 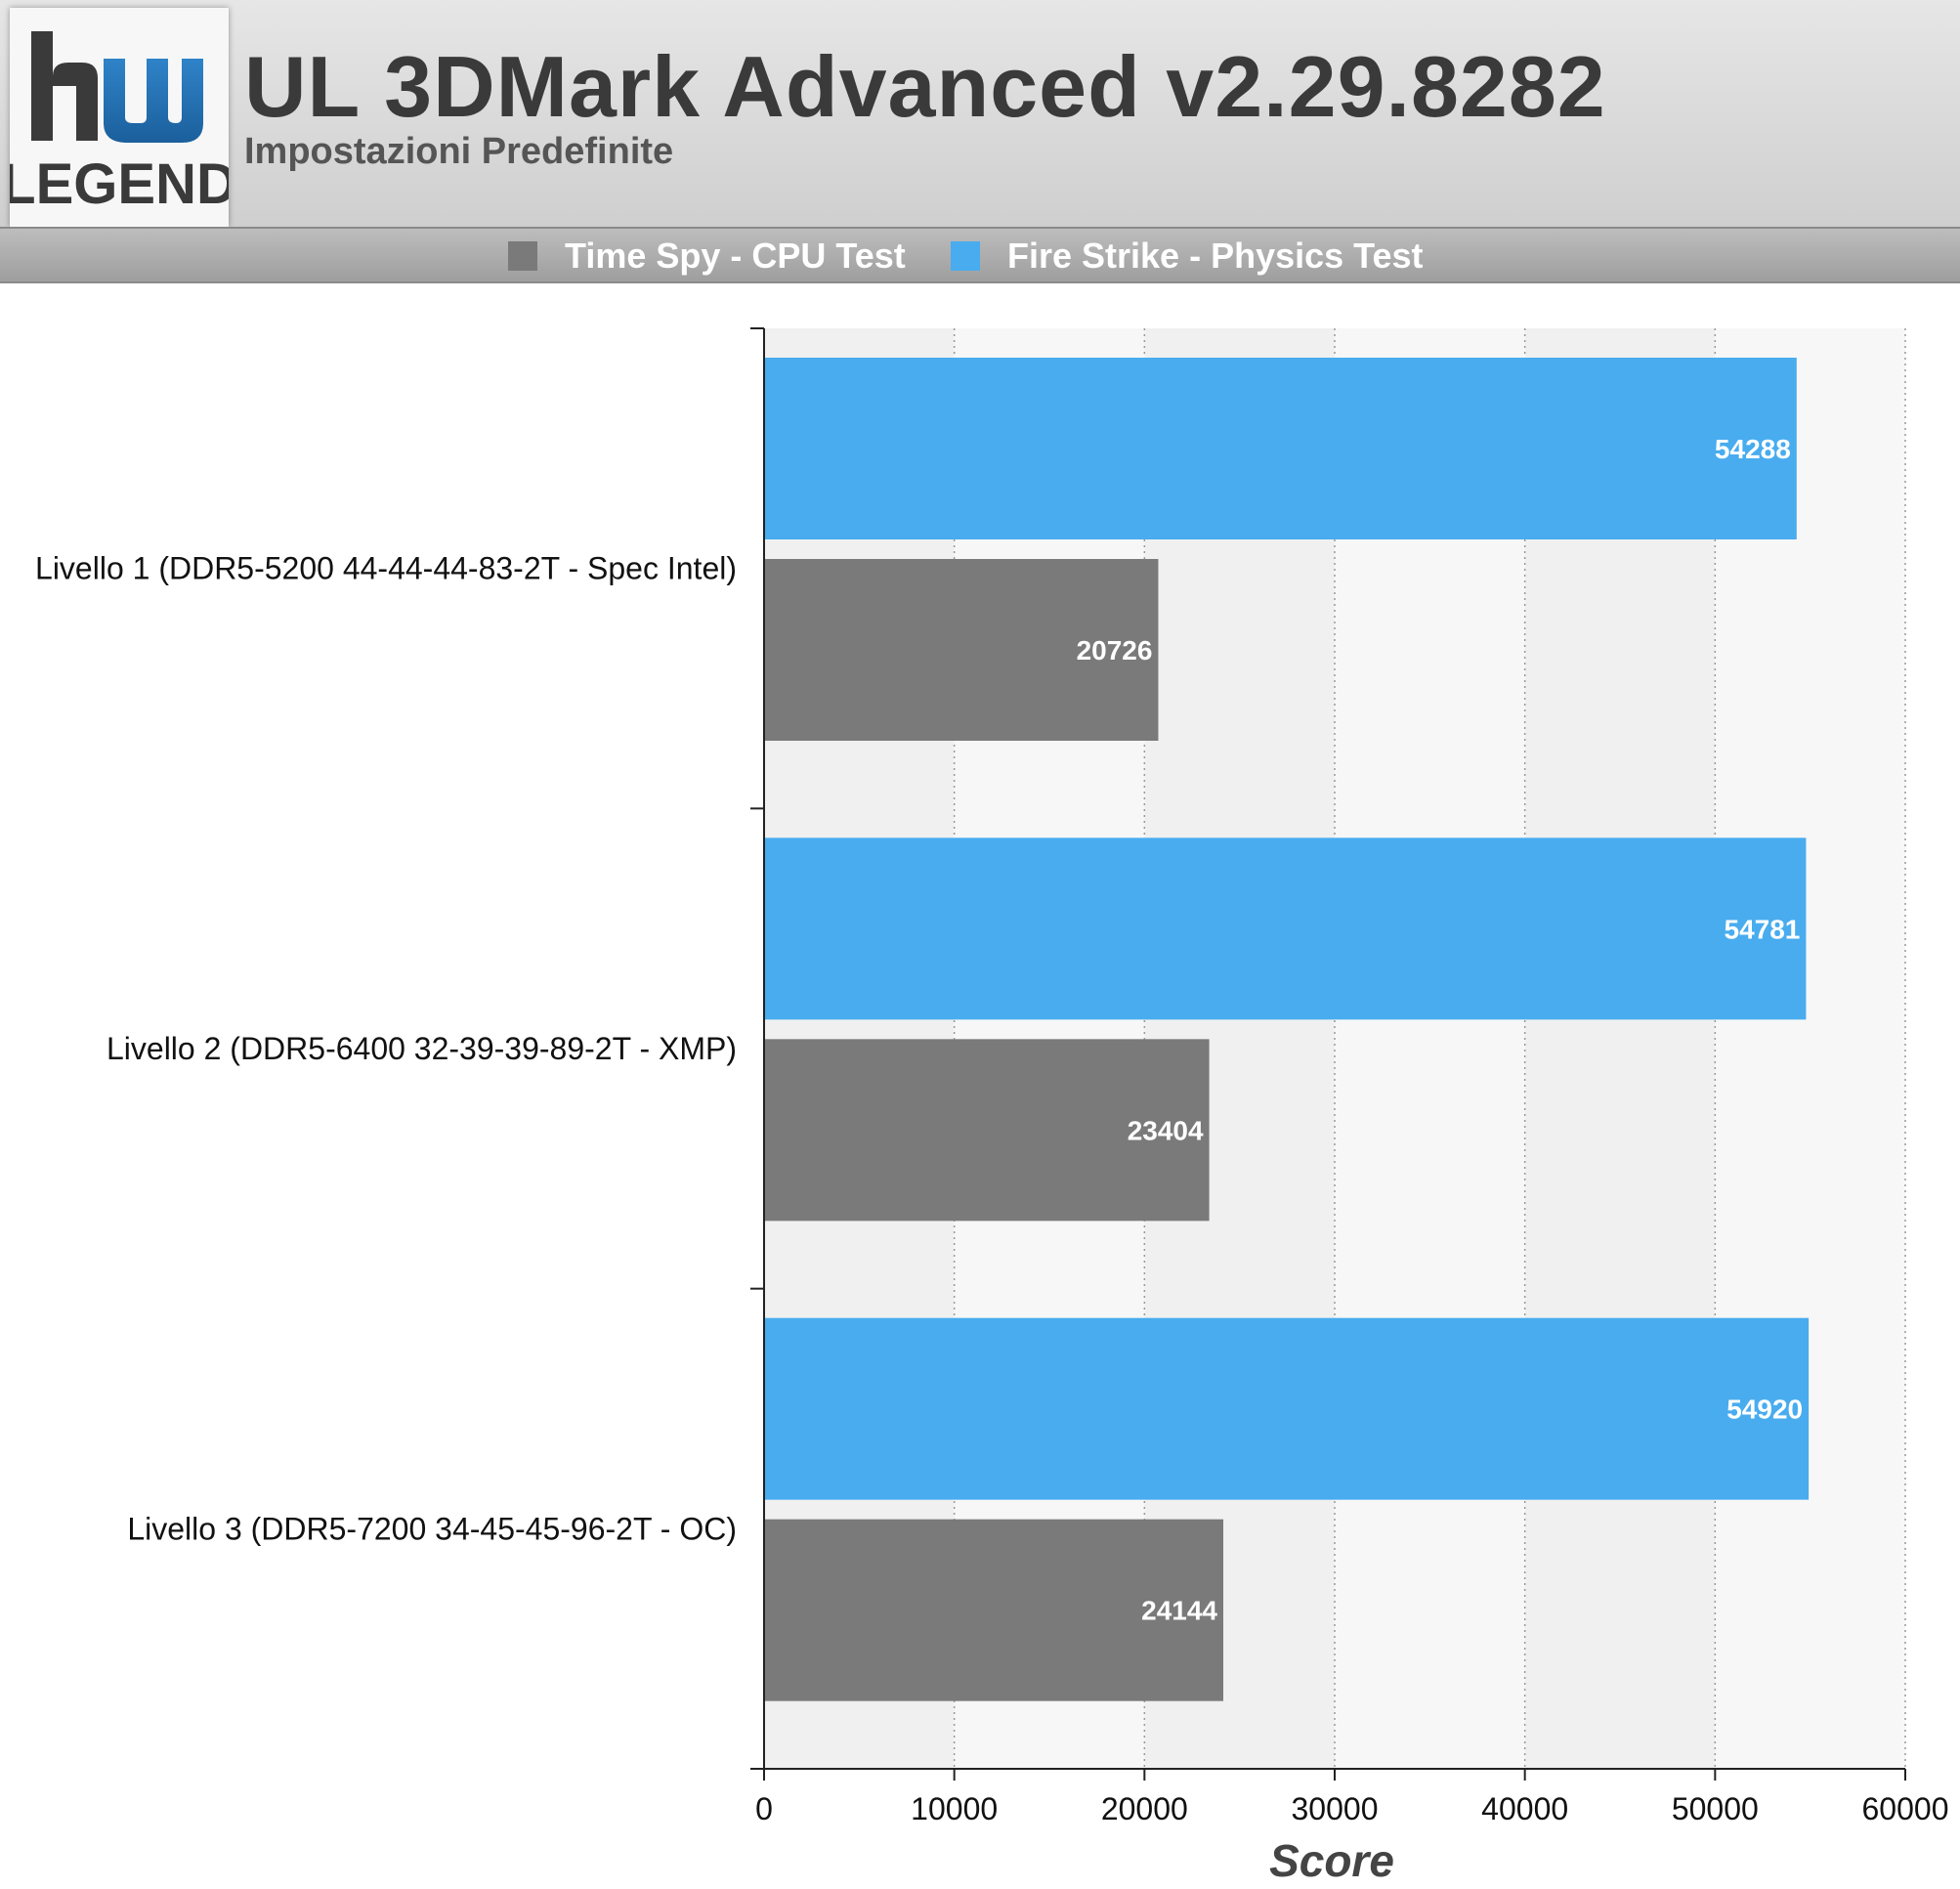 I want to click on logo-text: LEGEND, so click(x=119, y=184).